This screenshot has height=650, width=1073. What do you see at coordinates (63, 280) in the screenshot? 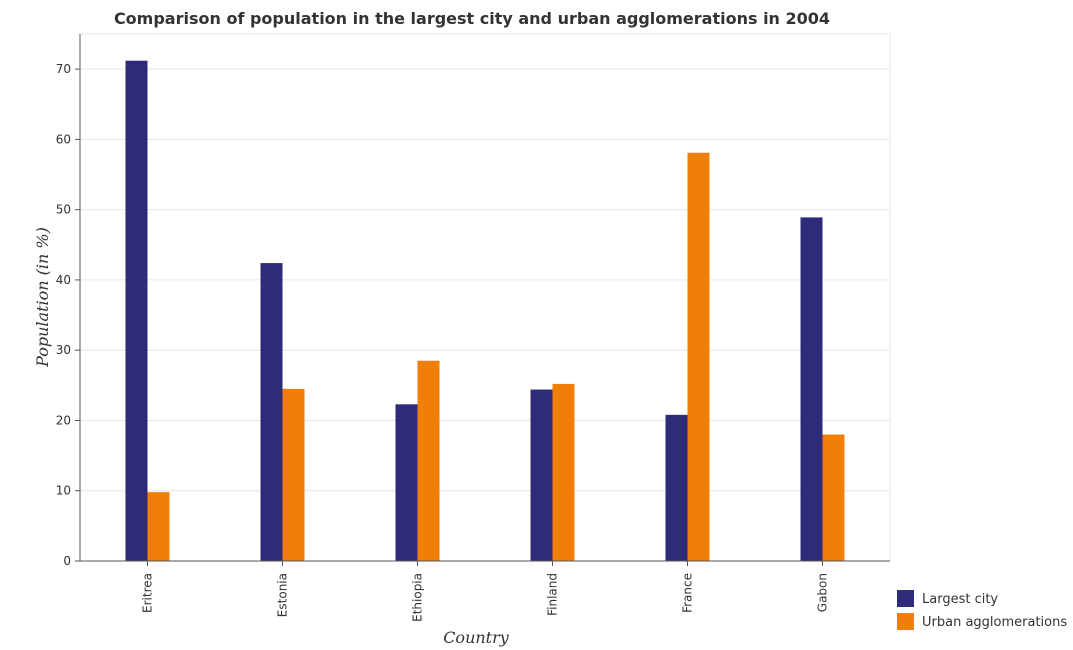
I see `y-tick-label: 40` at bounding box center [63, 280].